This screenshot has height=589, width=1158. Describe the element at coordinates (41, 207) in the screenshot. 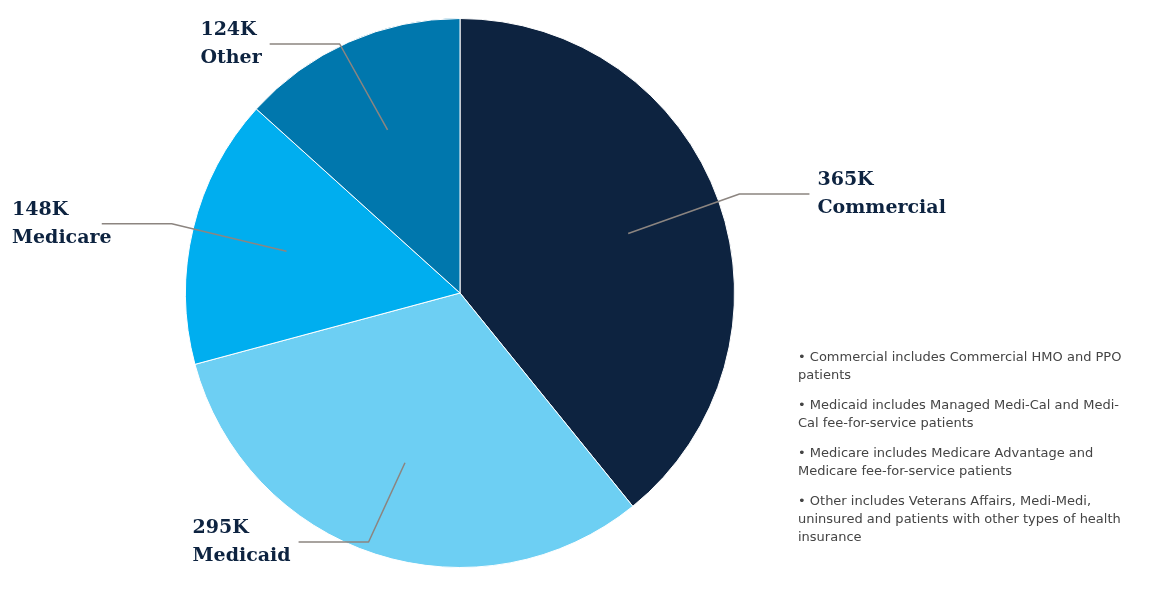

I see `data-label: 148K` at that location.